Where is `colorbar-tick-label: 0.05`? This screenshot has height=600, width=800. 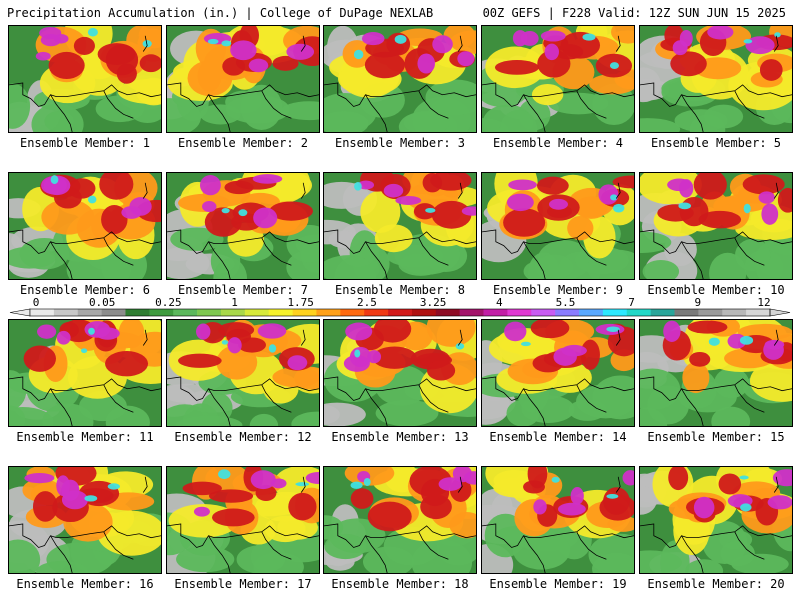
colorbar-tick-label: 0.05 is located at coordinates (102, 302).